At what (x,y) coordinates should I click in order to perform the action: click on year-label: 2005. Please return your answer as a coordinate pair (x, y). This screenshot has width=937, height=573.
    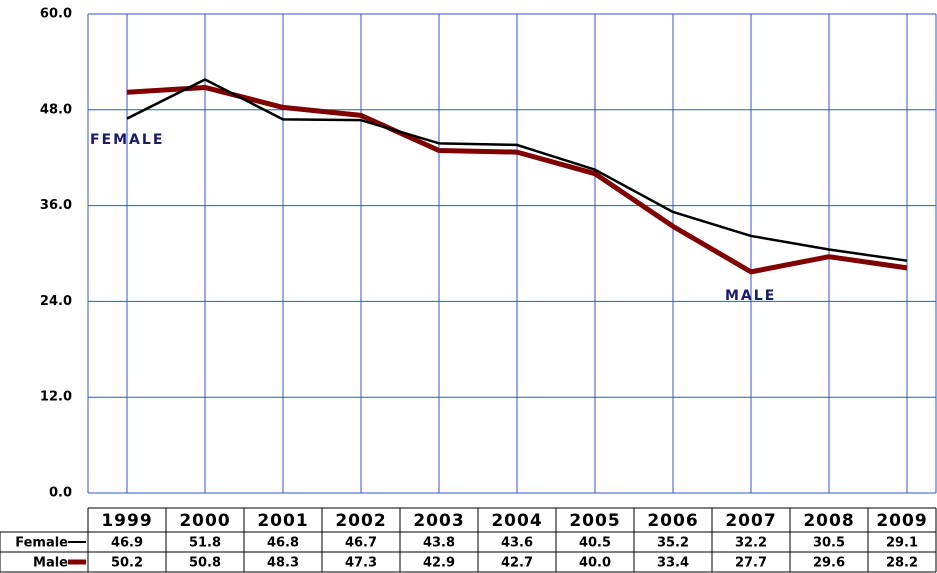
    Looking at the image, I should click on (594, 521).